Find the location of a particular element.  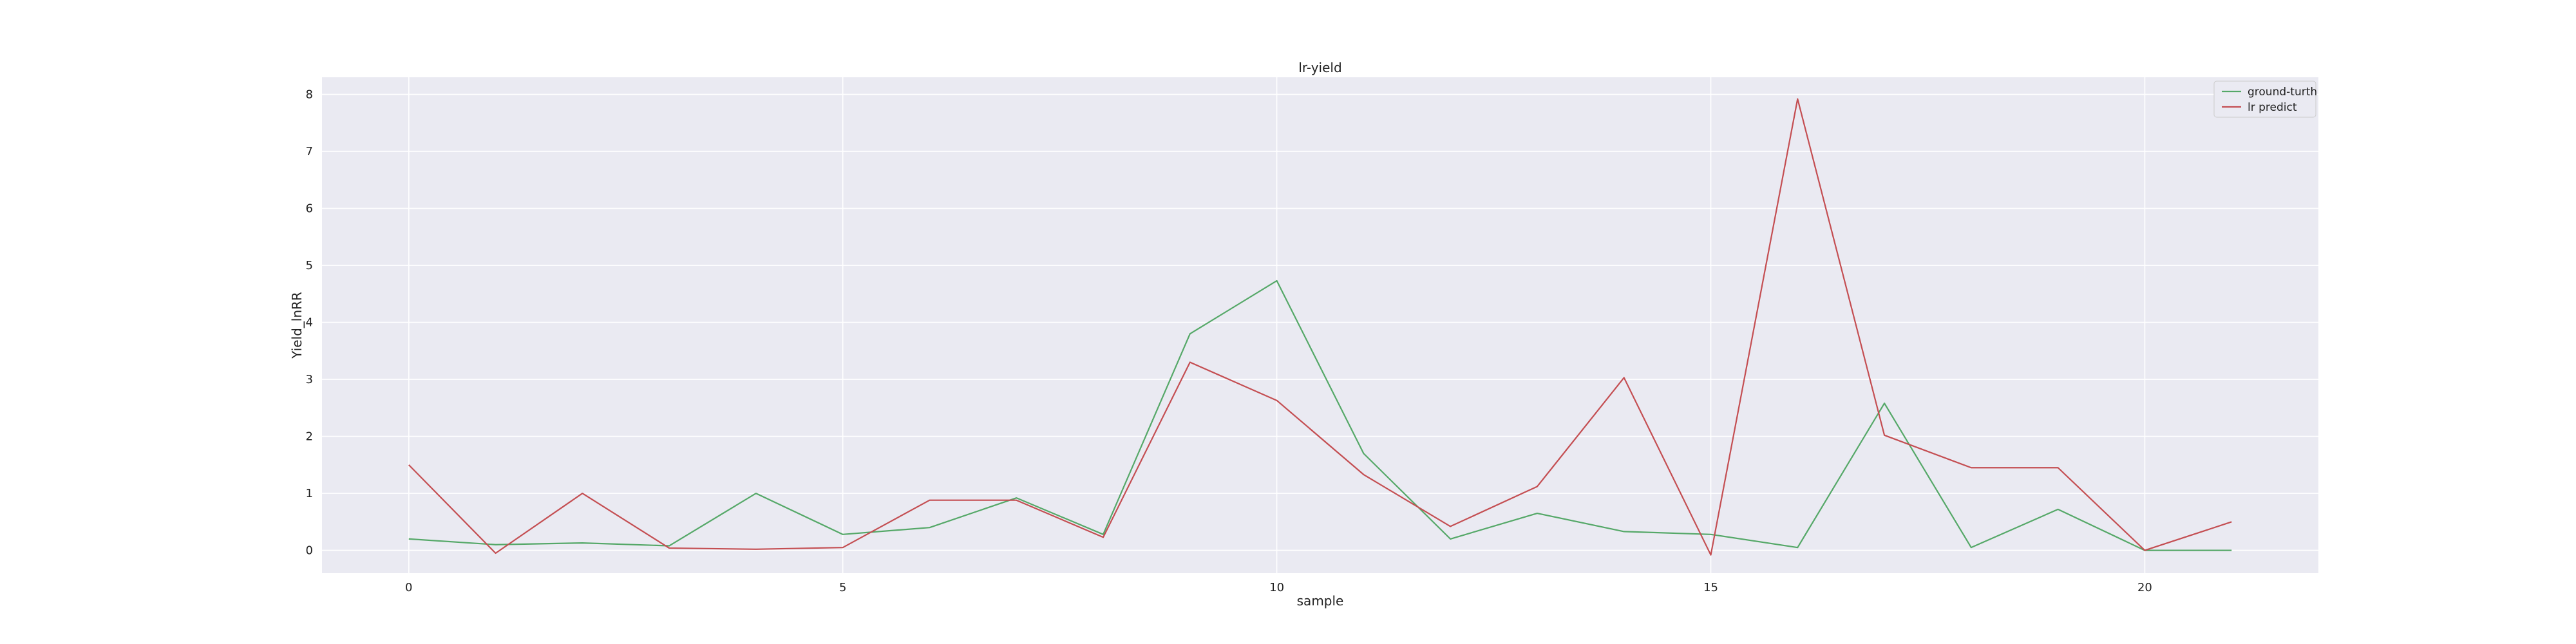

legend-label: ground-turth is located at coordinates (2282, 92).